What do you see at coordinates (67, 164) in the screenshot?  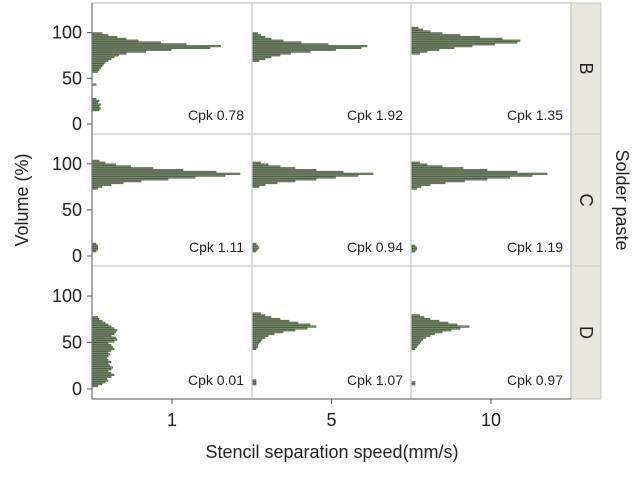 I see `y-tick-label: 100` at bounding box center [67, 164].